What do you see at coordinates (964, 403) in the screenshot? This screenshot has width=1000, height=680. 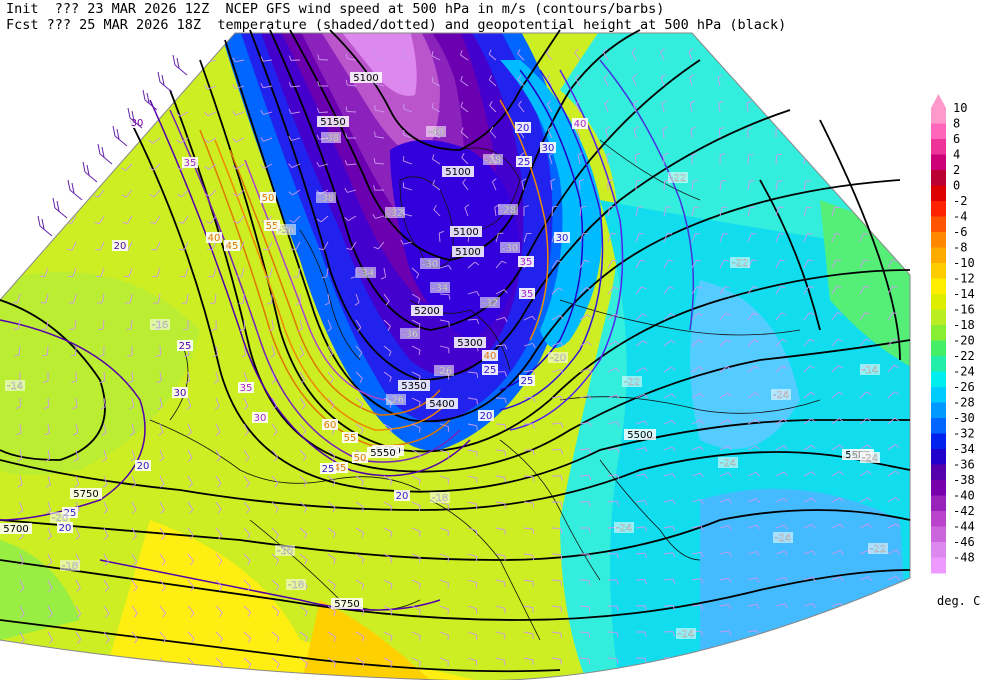 I see `legend-label: -28` at bounding box center [964, 403].